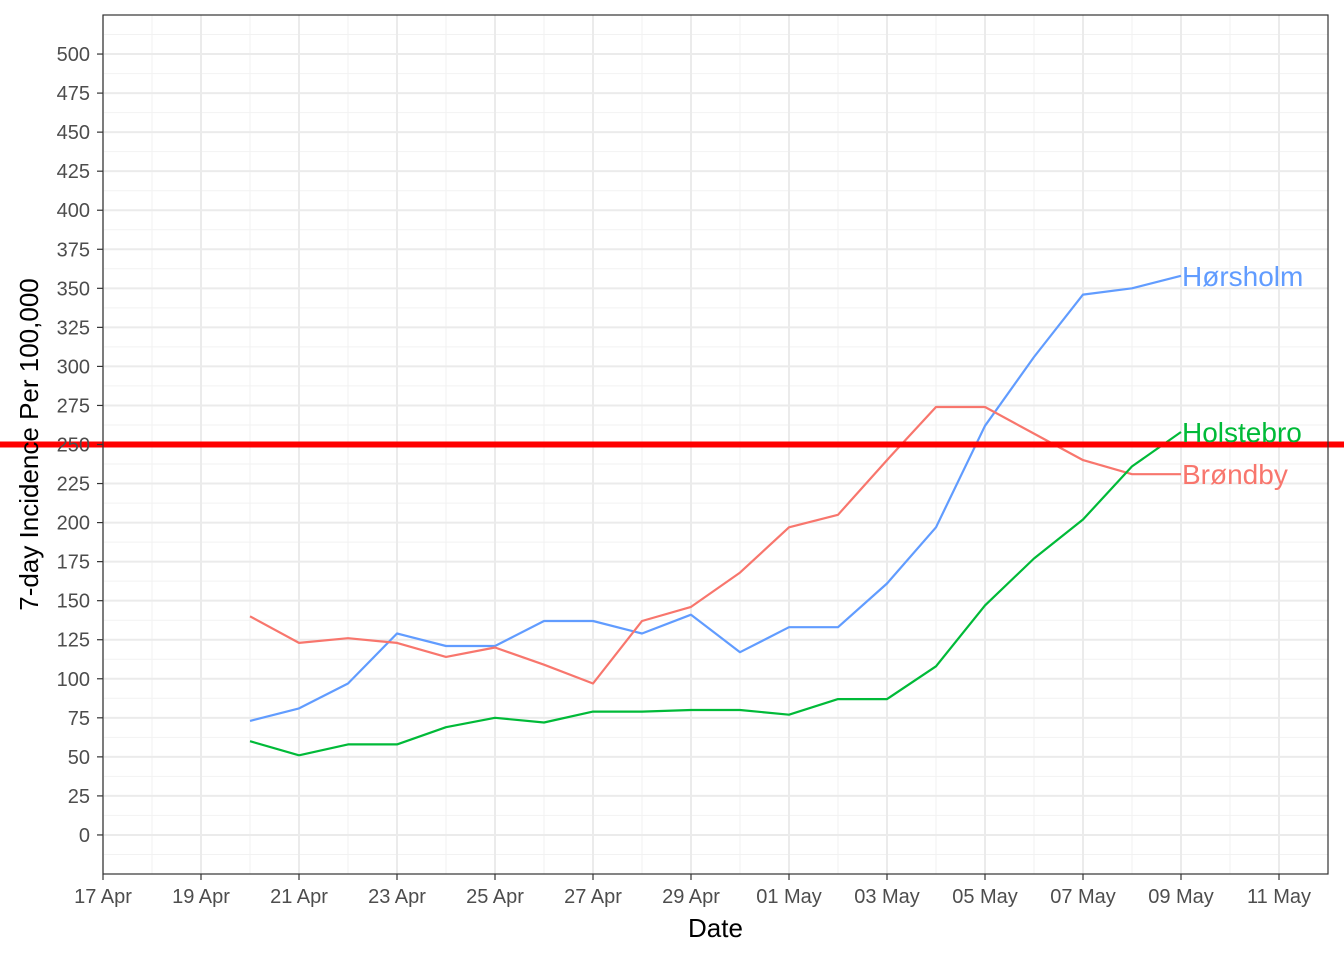  I want to click on x-tick-label: 07 May, so click(1083, 897).